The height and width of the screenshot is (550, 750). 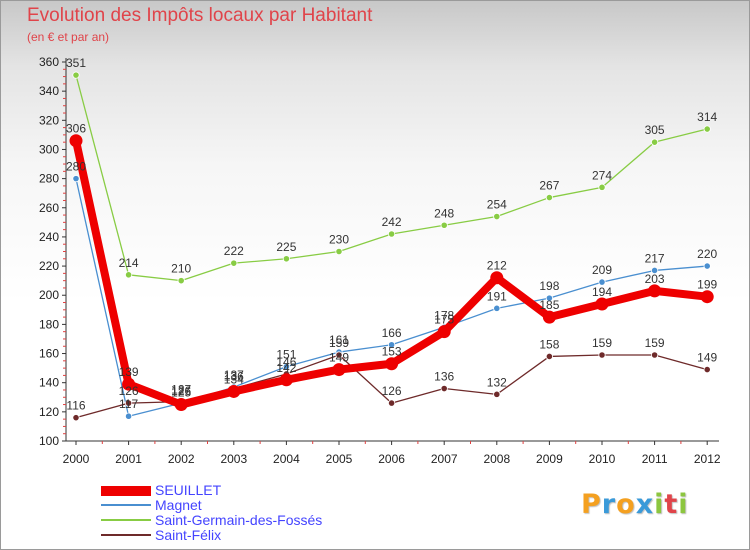 I want to click on data-label-seuillet: 134, so click(x=234, y=379).